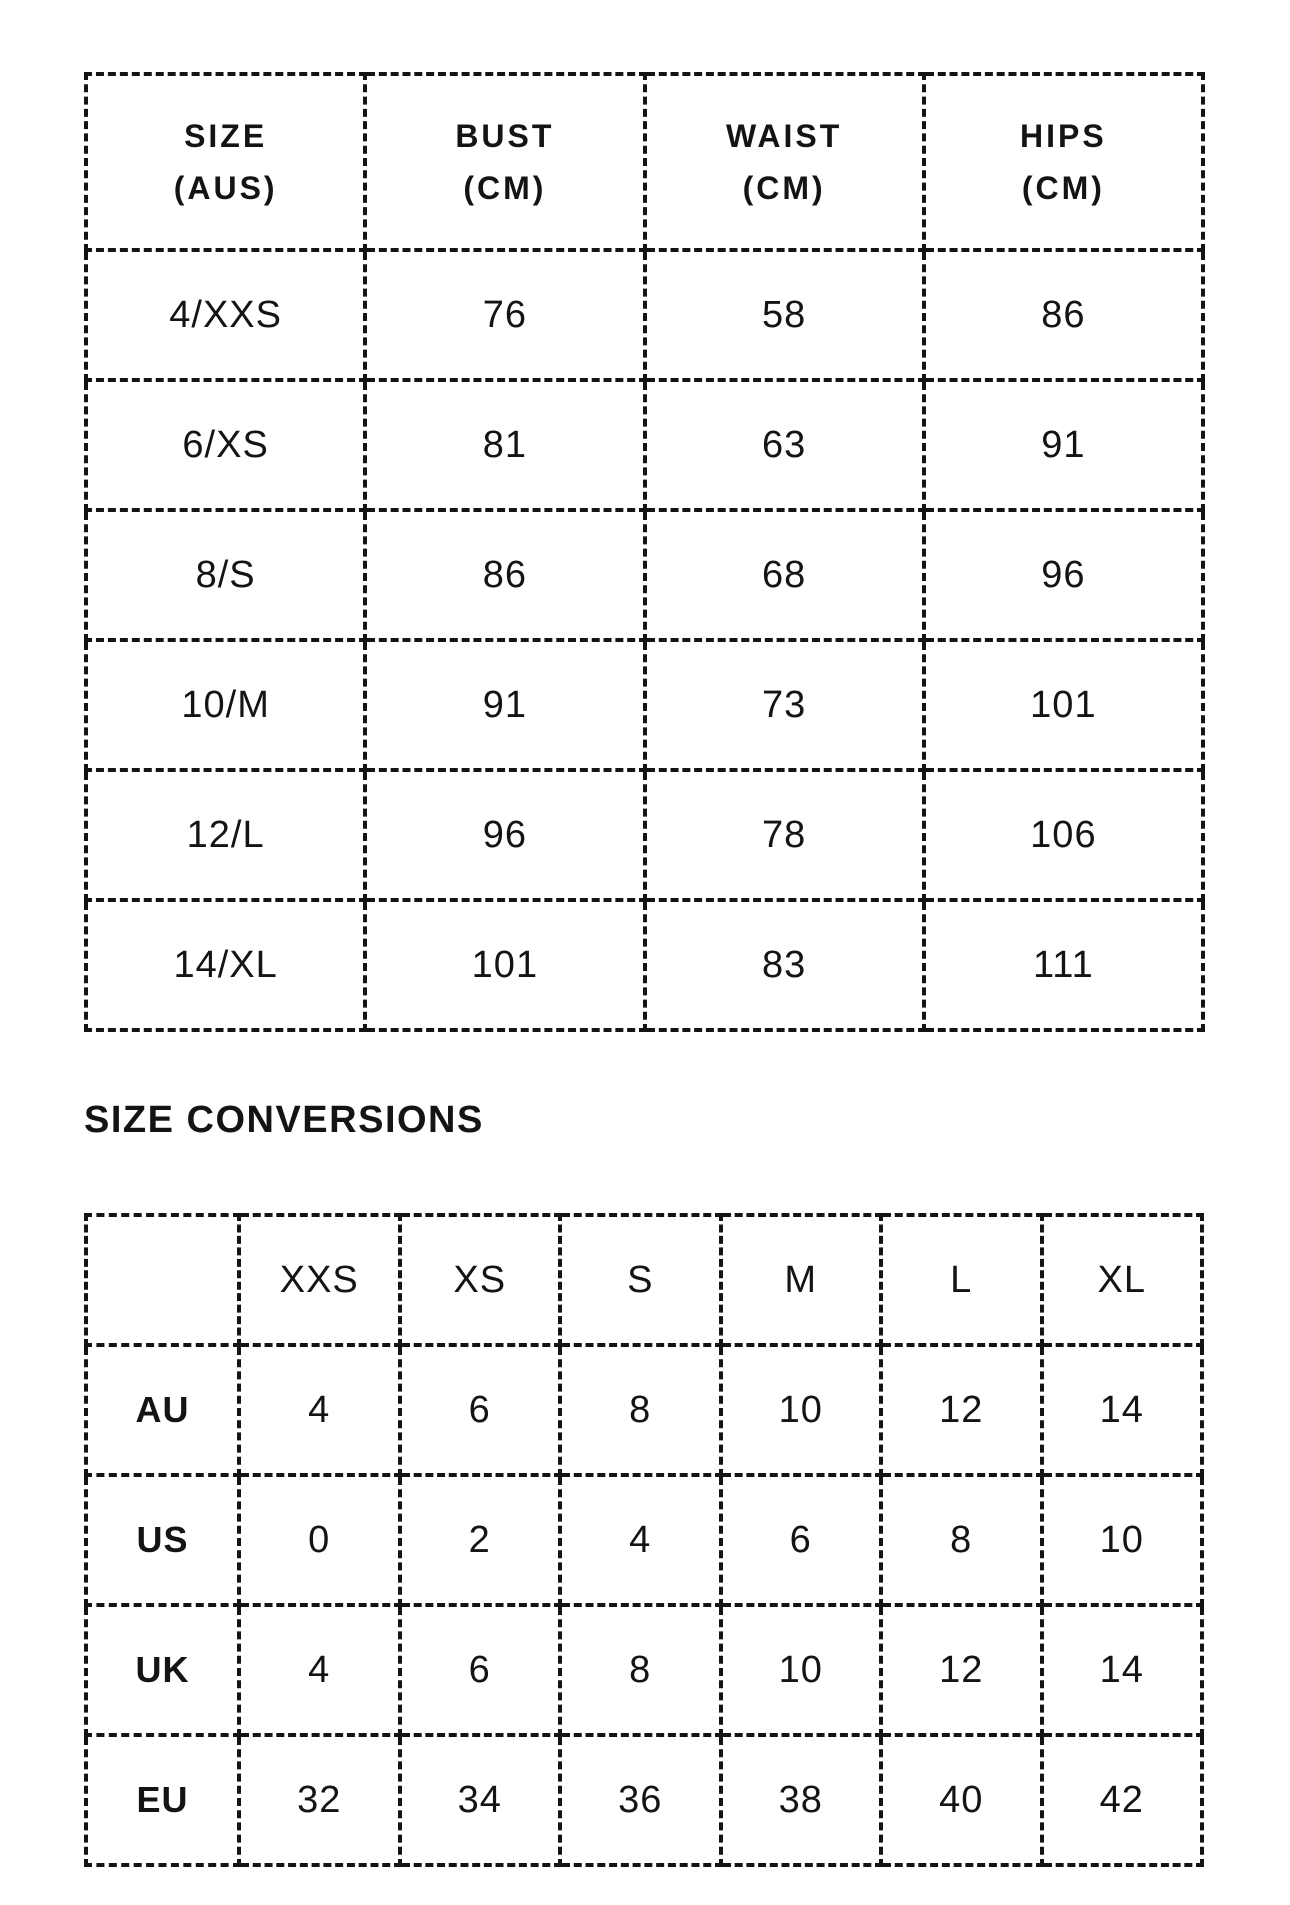  I want to click on conversion-cell: 0, so click(319, 1540).